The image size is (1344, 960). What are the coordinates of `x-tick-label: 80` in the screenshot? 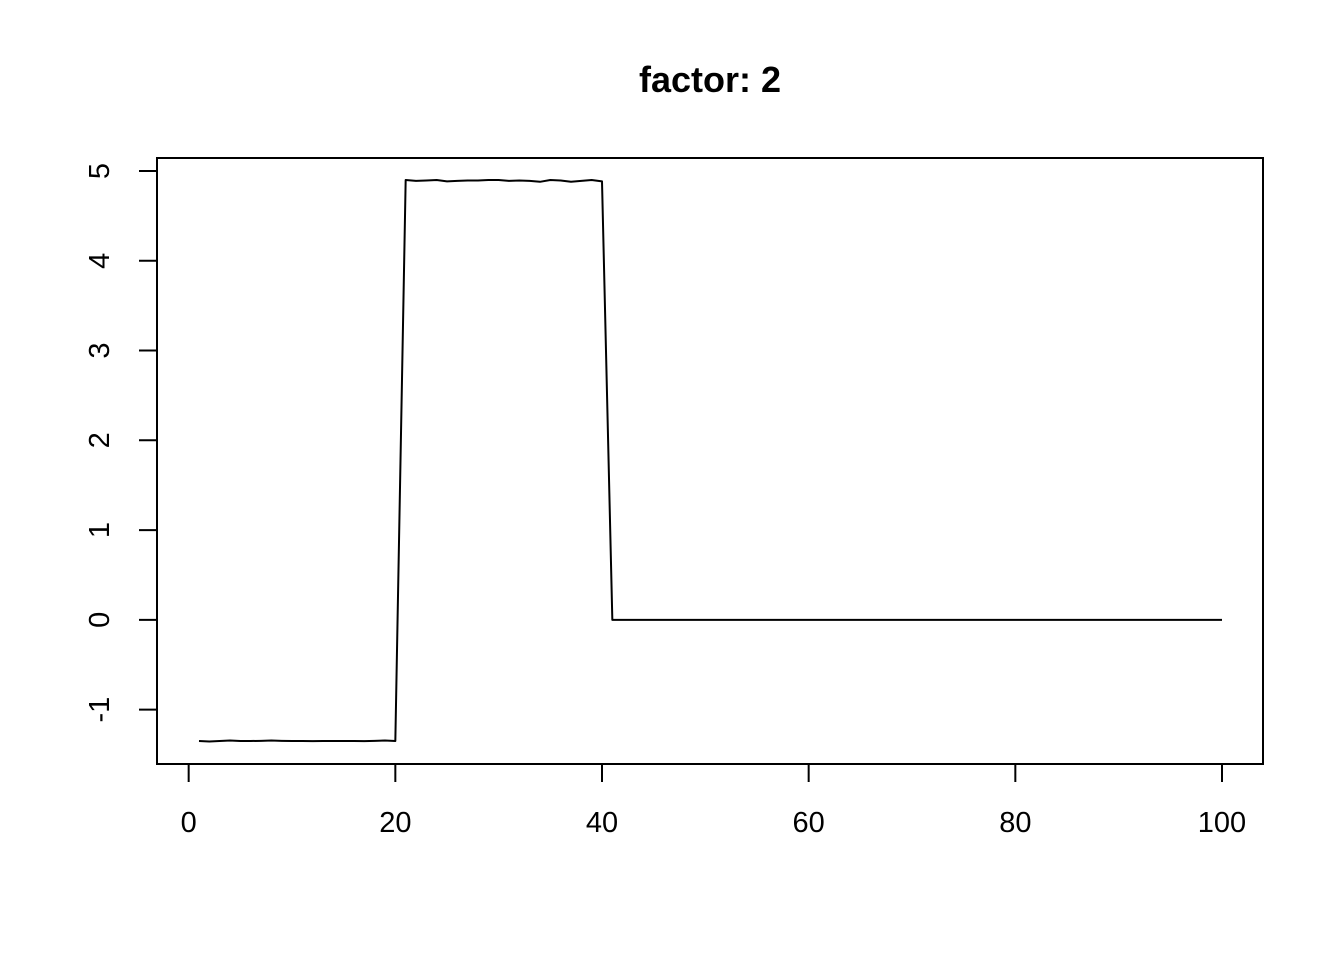 It's located at (1015, 823).